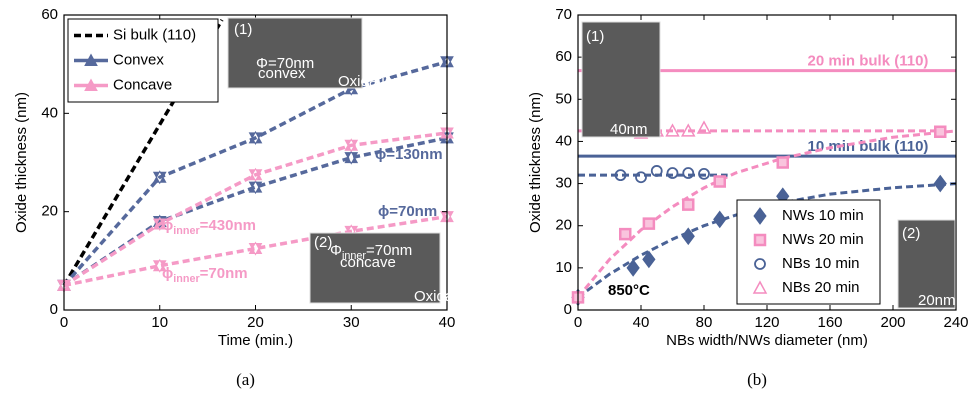  I want to click on curve-label-part: =430nm, so click(228, 225).